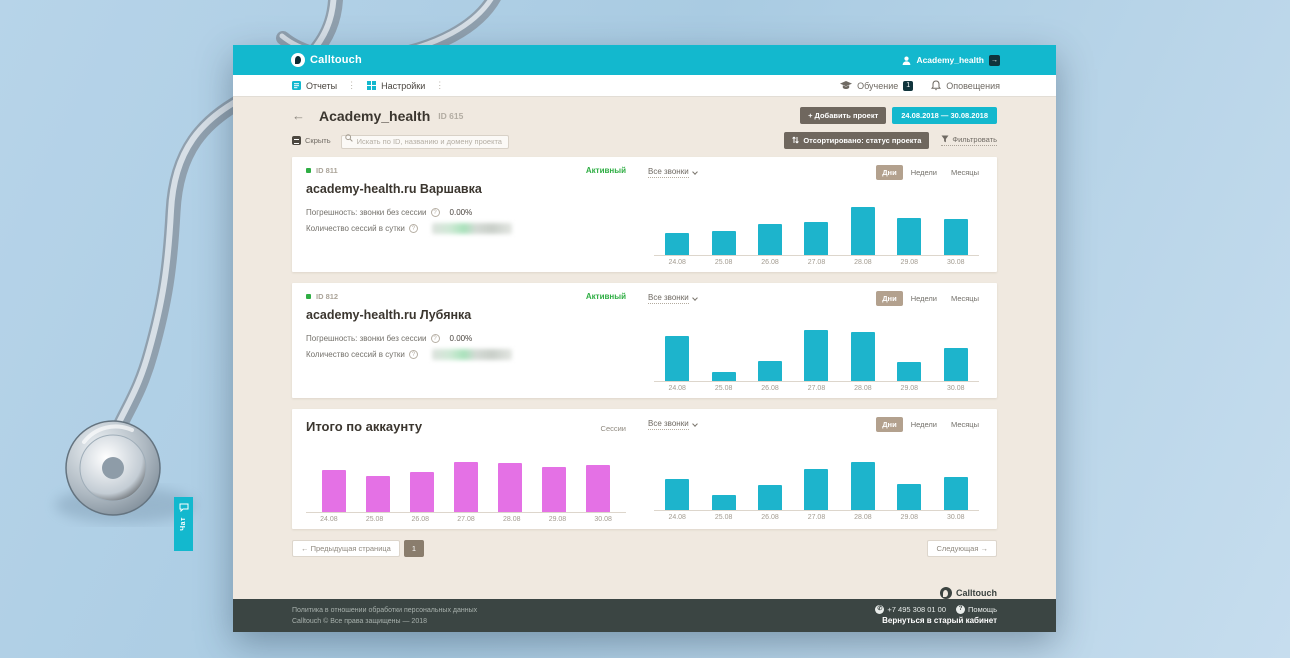 The image size is (1290, 658). Describe the element at coordinates (677, 262) in the screenshot. I see `x-tick-label: 24.08` at that location.